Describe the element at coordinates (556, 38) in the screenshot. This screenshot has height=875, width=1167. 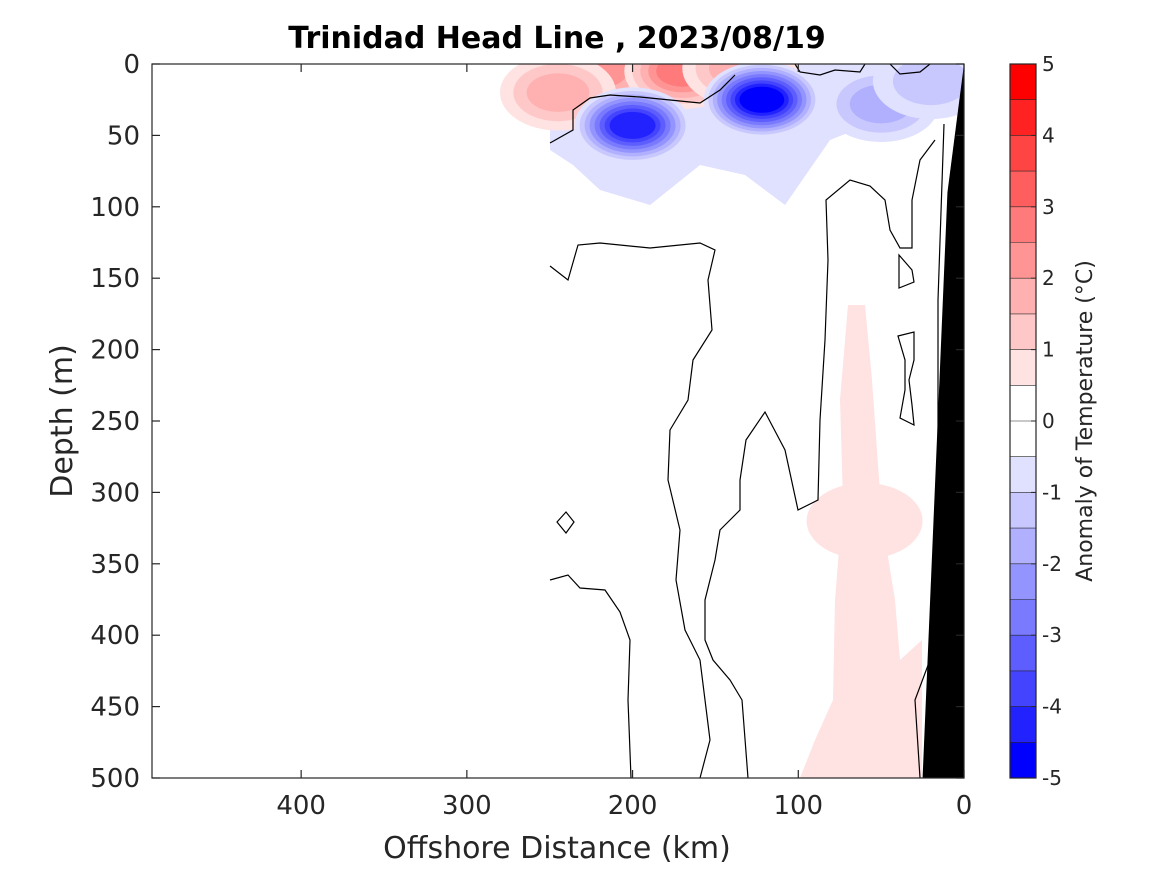
I see `chart-title: Trinidad Head Line , 2023/08/19` at that location.